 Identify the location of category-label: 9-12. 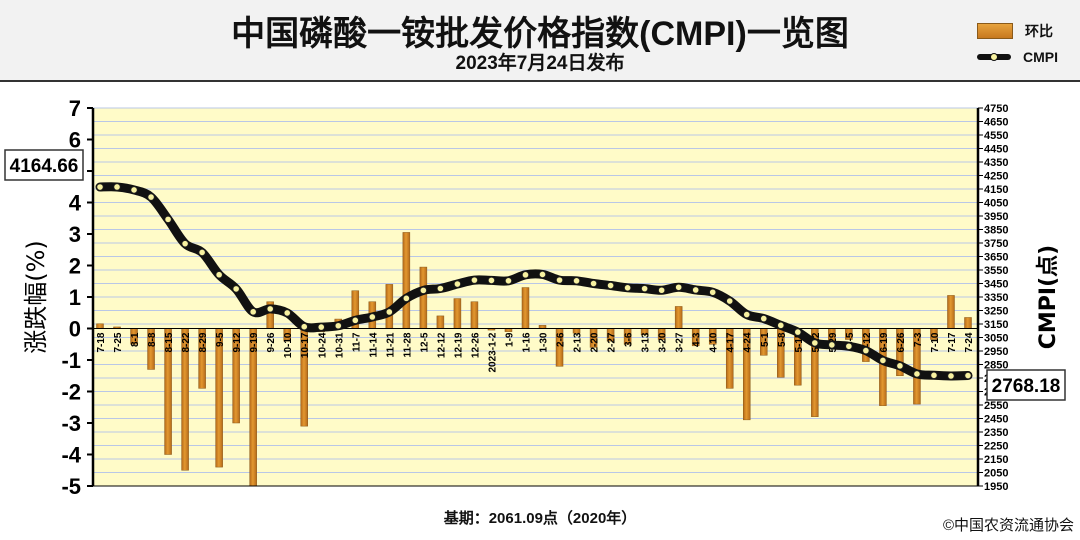
(237, 342).